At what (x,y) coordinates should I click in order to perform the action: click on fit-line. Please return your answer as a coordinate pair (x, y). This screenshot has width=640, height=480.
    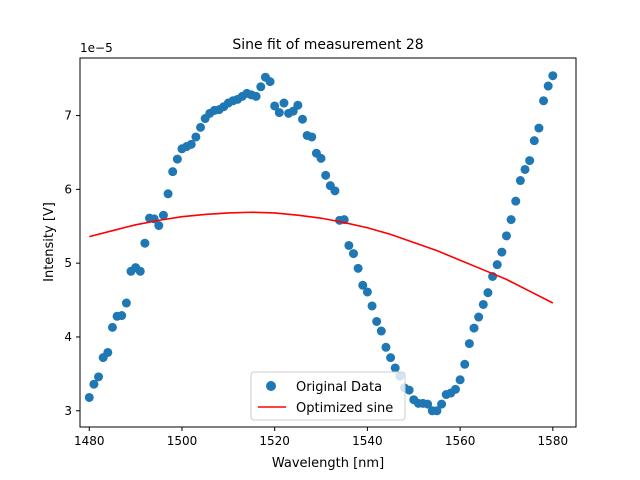
    Looking at the image, I should click on (321, 257).